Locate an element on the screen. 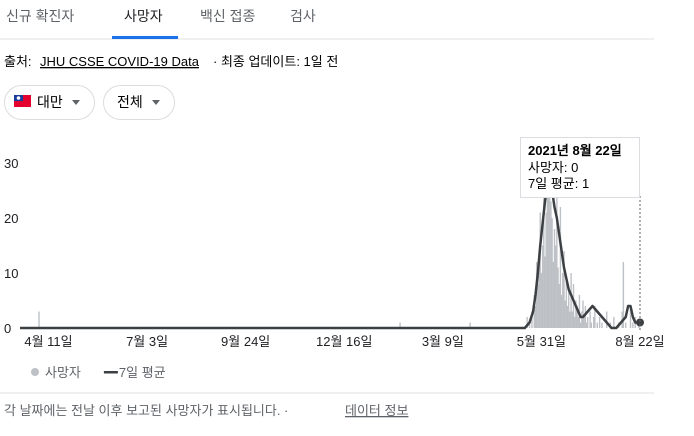  tooltip-line: 7일 평균: 1 is located at coordinates (558, 183).